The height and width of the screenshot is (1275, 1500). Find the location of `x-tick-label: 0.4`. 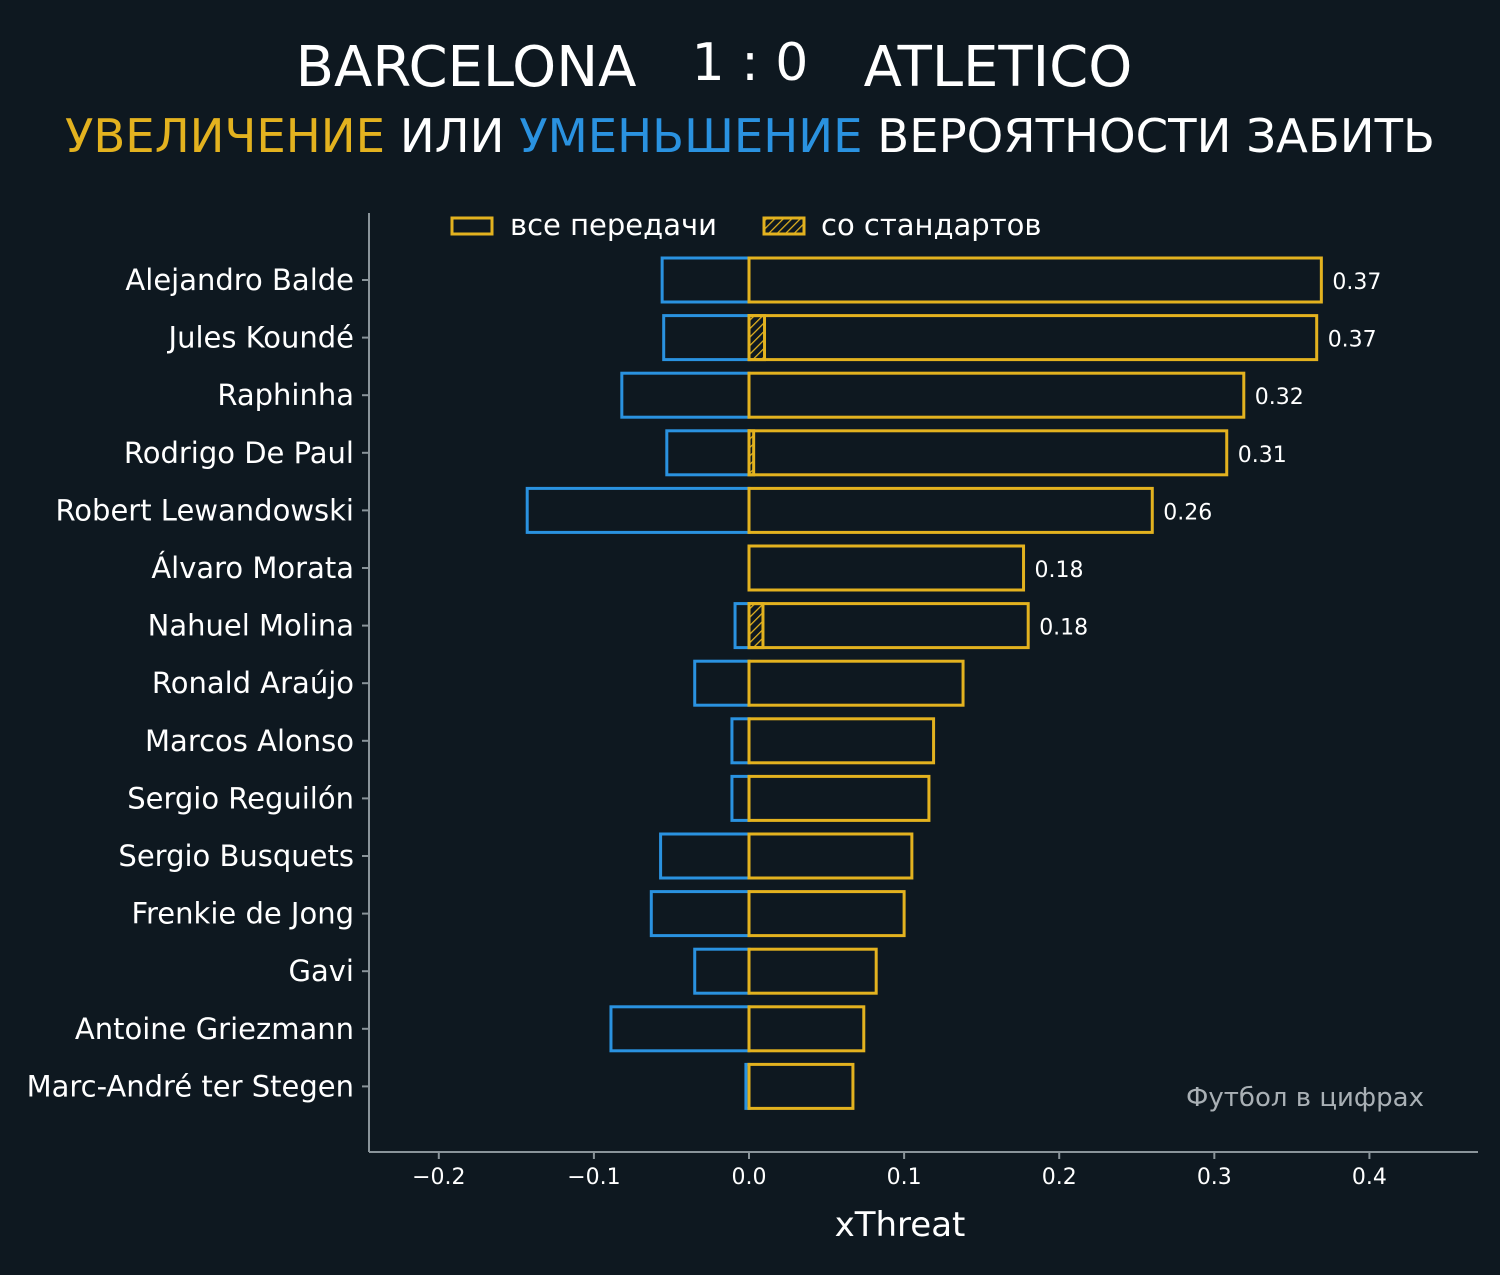

x-tick-label: 0.4 is located at coordinates (1369, 1177).